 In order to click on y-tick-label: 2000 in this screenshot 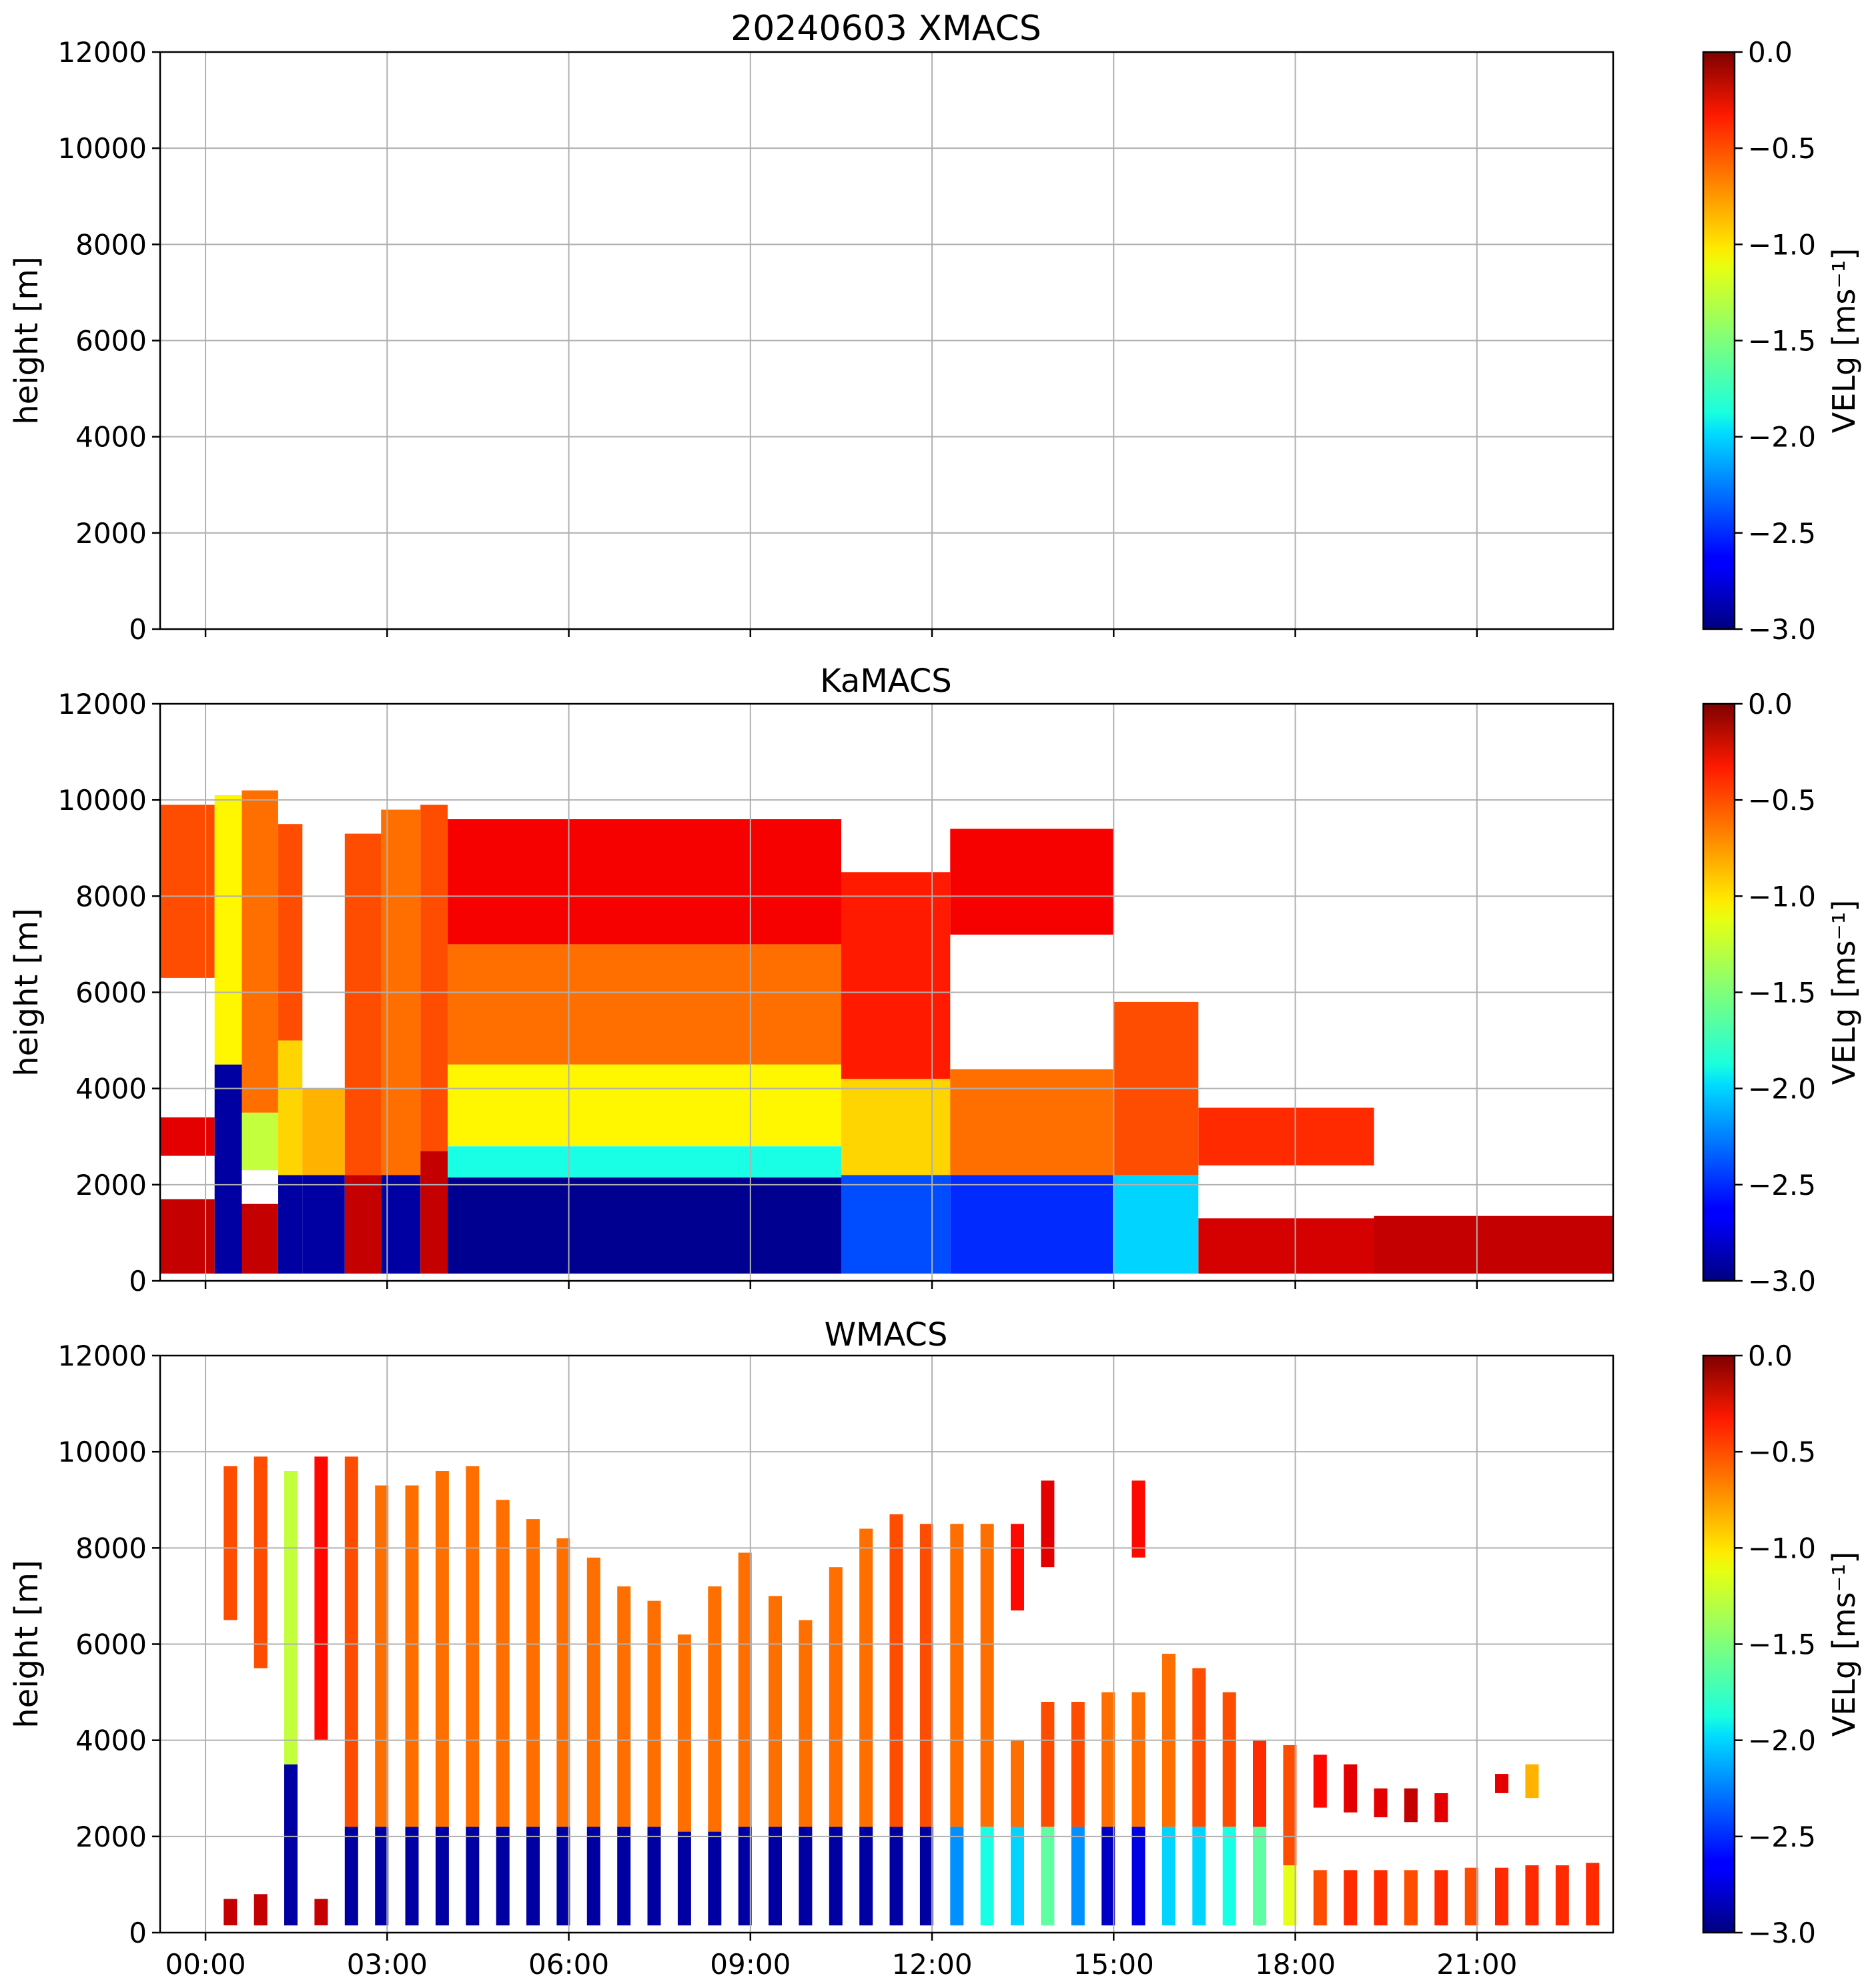, I will do `click(111, 1837)`.